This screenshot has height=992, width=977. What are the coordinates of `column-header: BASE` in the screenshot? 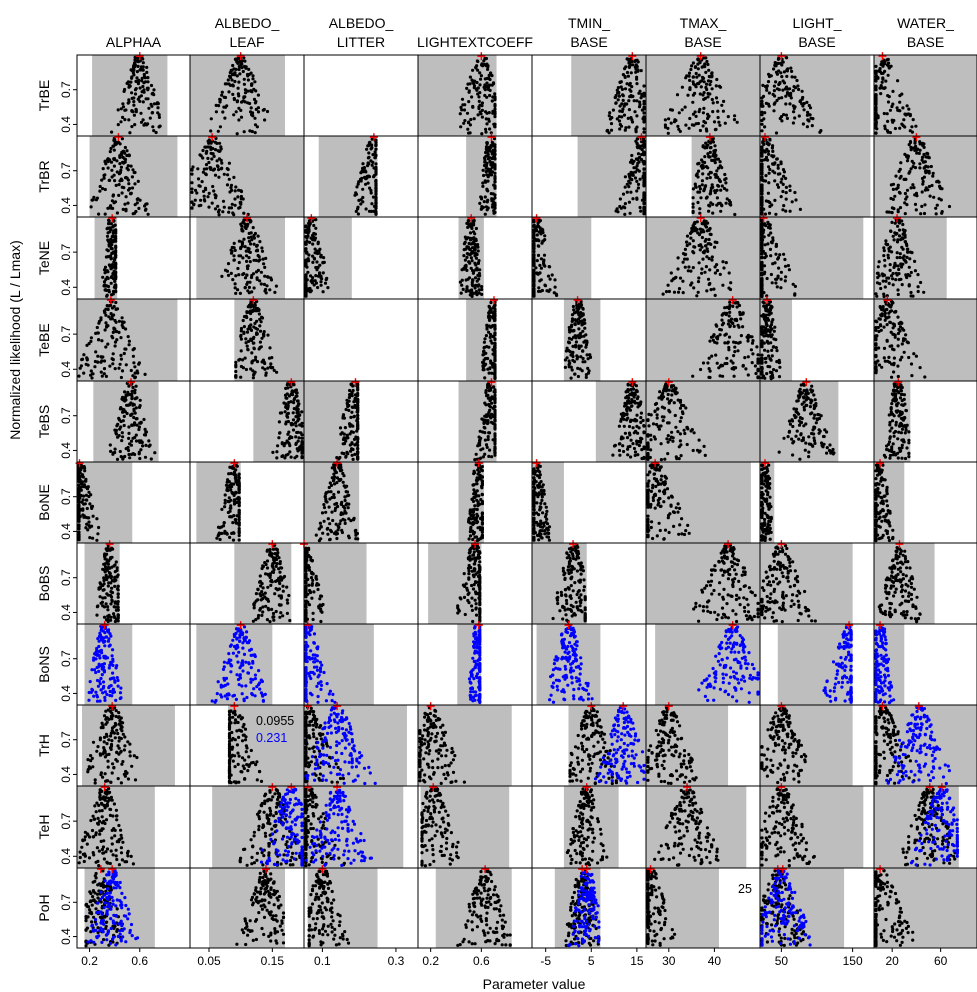 It's located at (925, 42).